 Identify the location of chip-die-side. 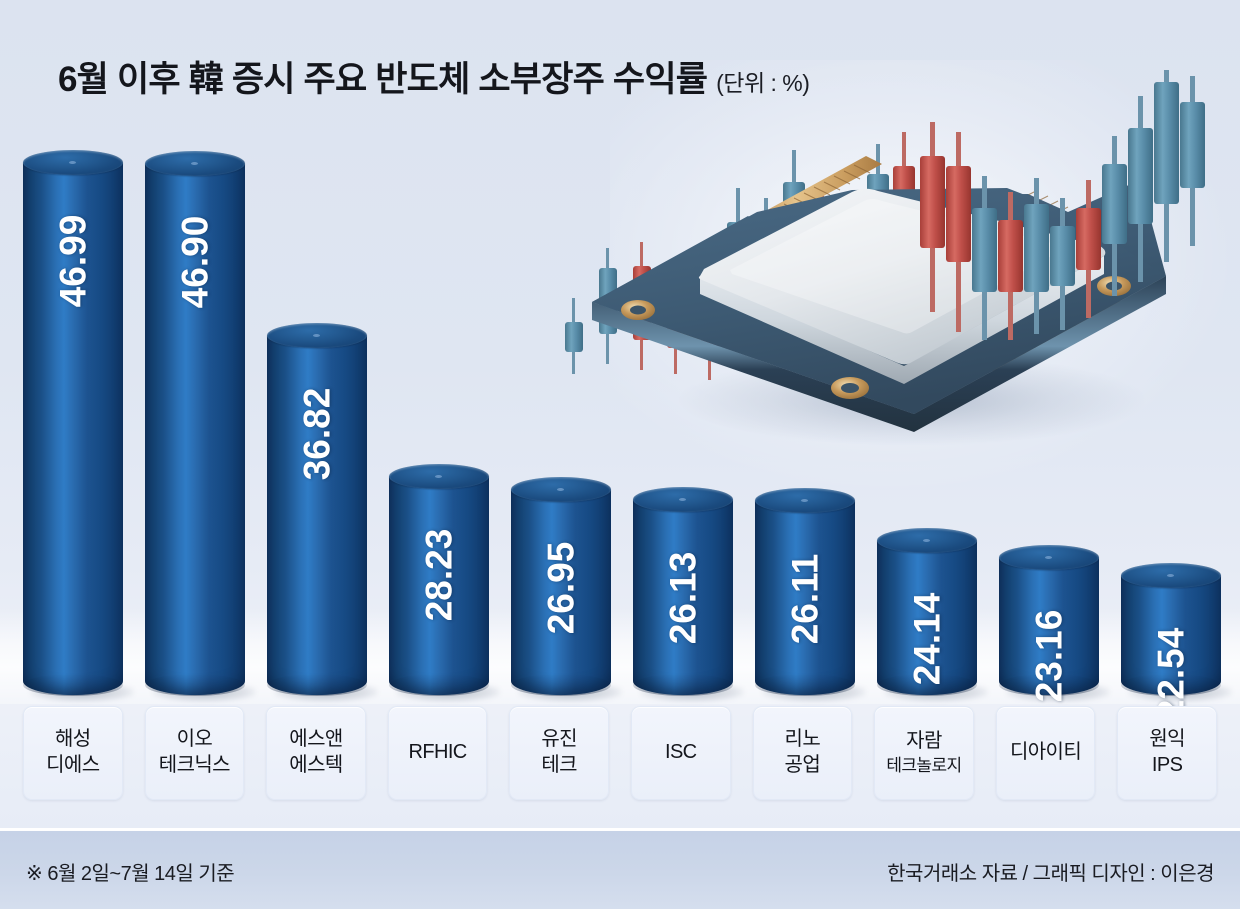
(902, 320).